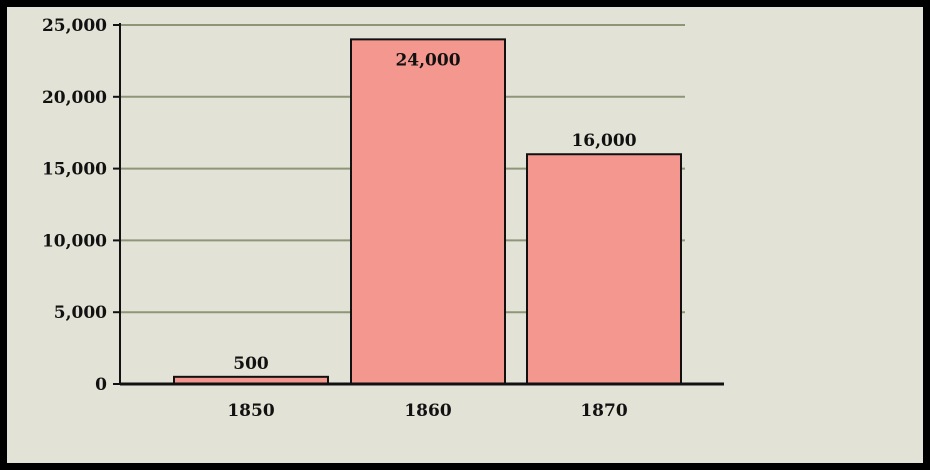 This screenshot has height=470, width=930. I want to click on x-tick-label-1860: 1860, so click(427, 411).